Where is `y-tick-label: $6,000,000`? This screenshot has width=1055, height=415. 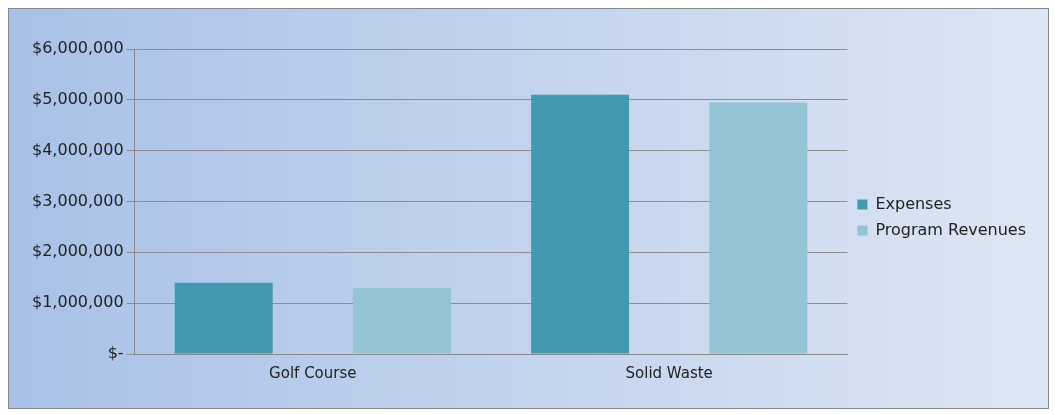 y-tick-label: $6,000,000 is located at coordinates (78, 48).